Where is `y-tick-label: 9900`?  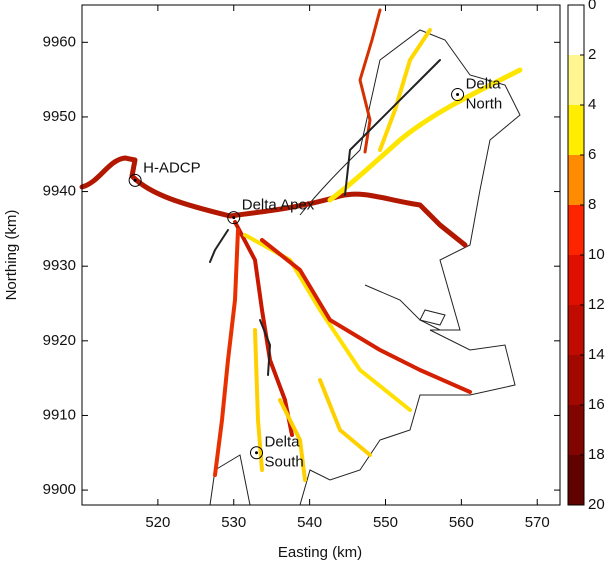
y-tick-label: 9900 is located at coordinates (59, 489).